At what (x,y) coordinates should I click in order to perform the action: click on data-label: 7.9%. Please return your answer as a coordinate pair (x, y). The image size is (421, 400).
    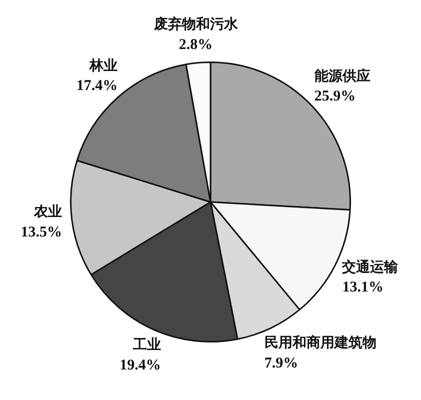
    Looking at the image, I should click on (281, 363).